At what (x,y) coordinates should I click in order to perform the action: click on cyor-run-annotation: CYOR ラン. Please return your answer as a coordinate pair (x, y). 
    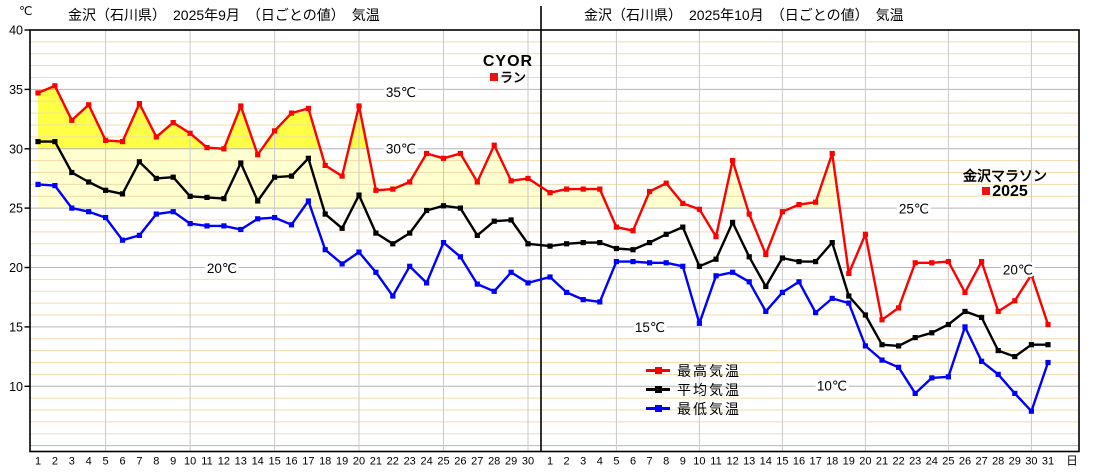
    Looking at the image, I should click on (508, 68).